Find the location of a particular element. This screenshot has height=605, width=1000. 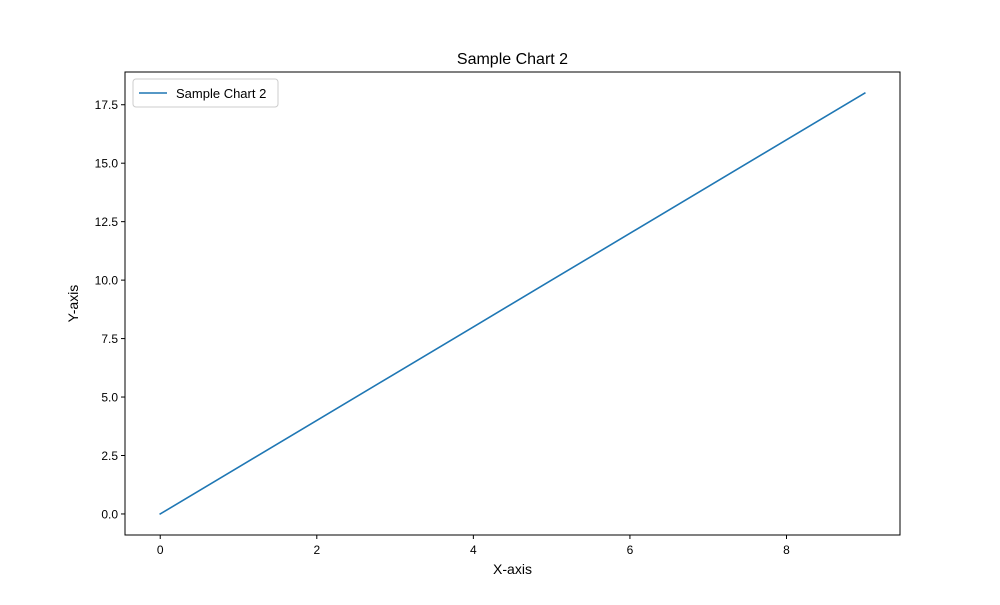

y-tick-label: 2.5 is located at coordinates (109, 456).